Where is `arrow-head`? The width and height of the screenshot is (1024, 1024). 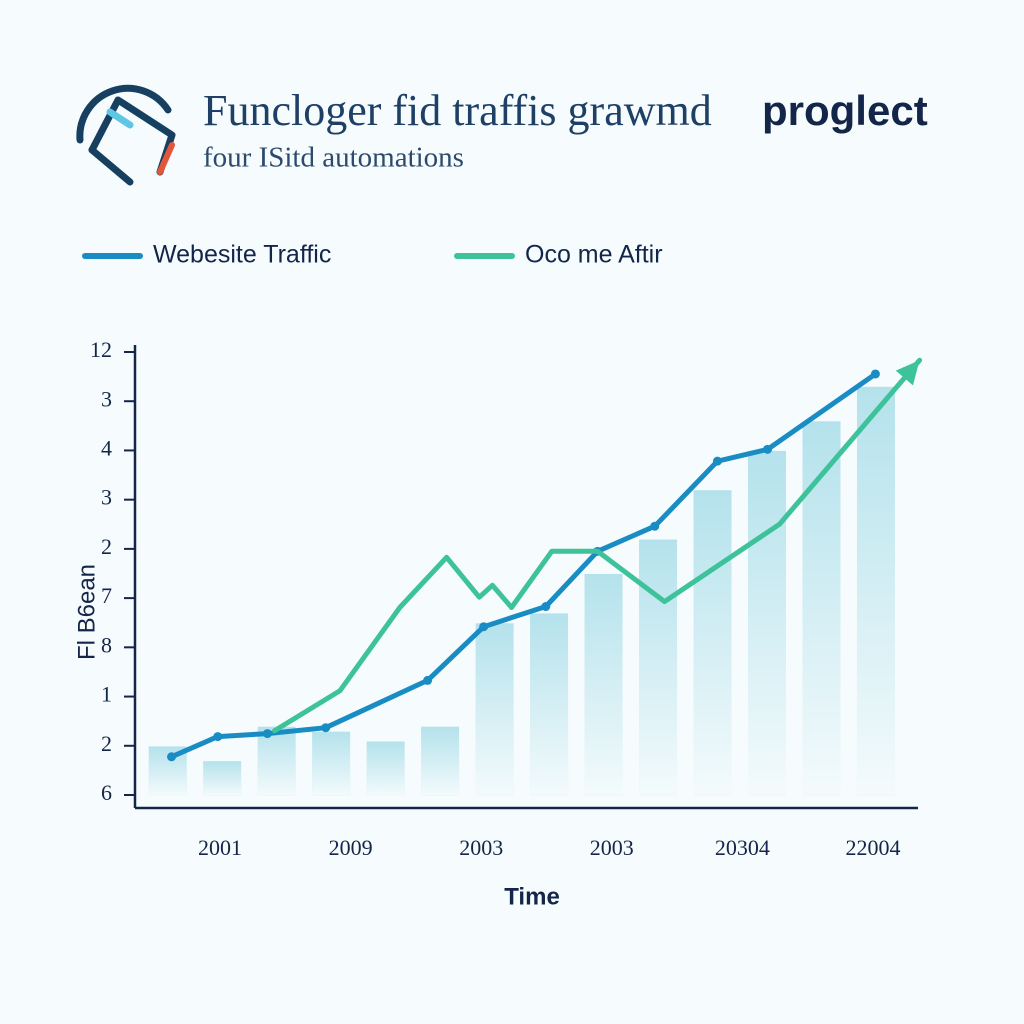
arrow-head is located at coordinates (907, 373).